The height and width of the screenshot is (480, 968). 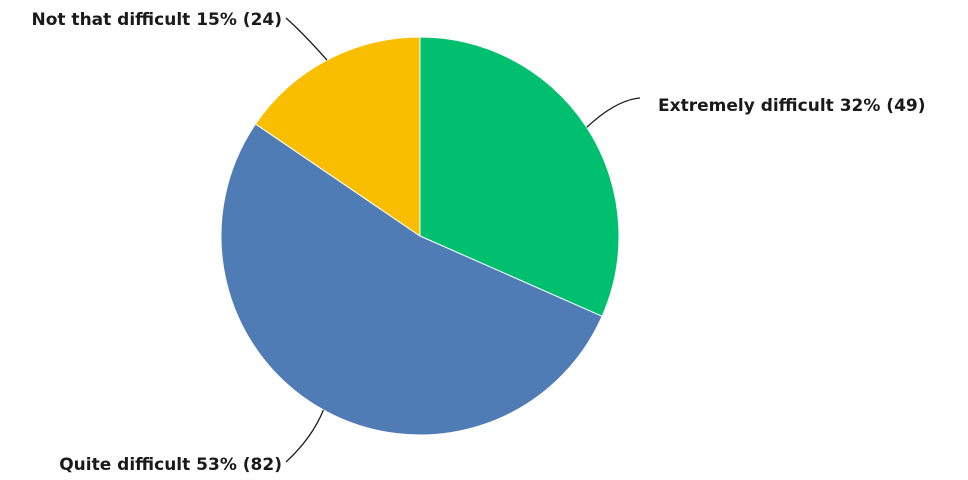 I want to click on slice-label-not-that-difficult: Not that difficult 15% (24), so click(x=156, y=20).